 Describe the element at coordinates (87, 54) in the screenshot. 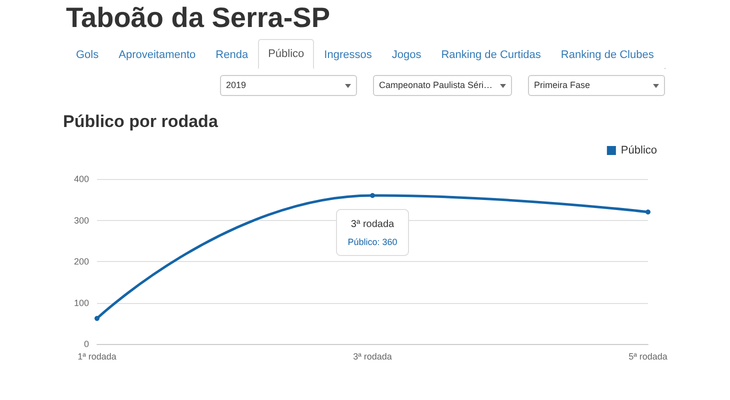

I see `text: Gols` at that location.